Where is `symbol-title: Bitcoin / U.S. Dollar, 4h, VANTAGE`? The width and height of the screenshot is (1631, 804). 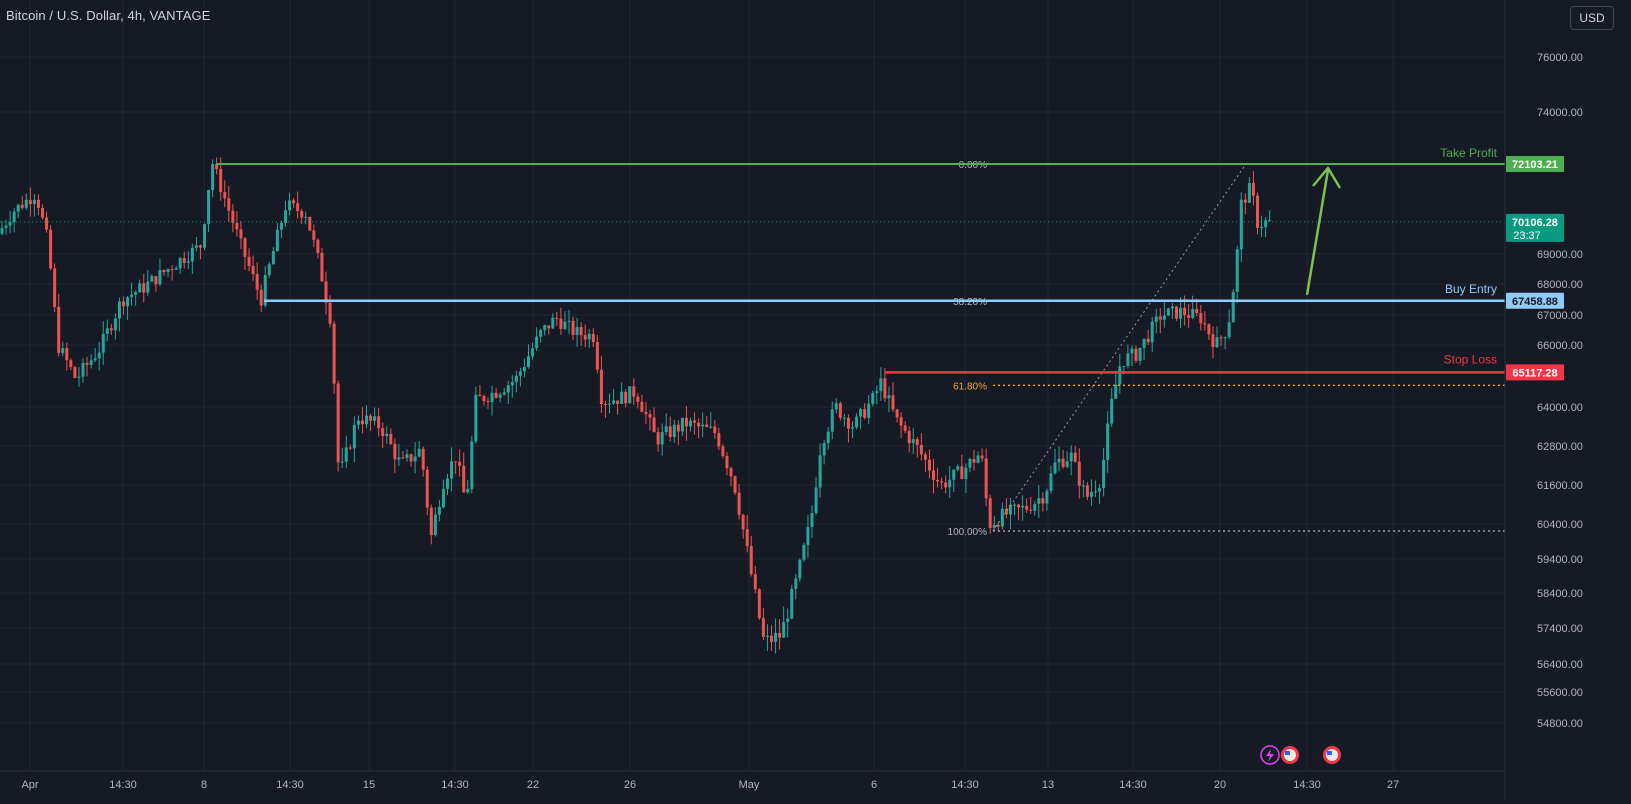
symbol-title: Bitcoin / U.S. Dollar, 4h, VANTAGE is located at coordinates (108, 15).